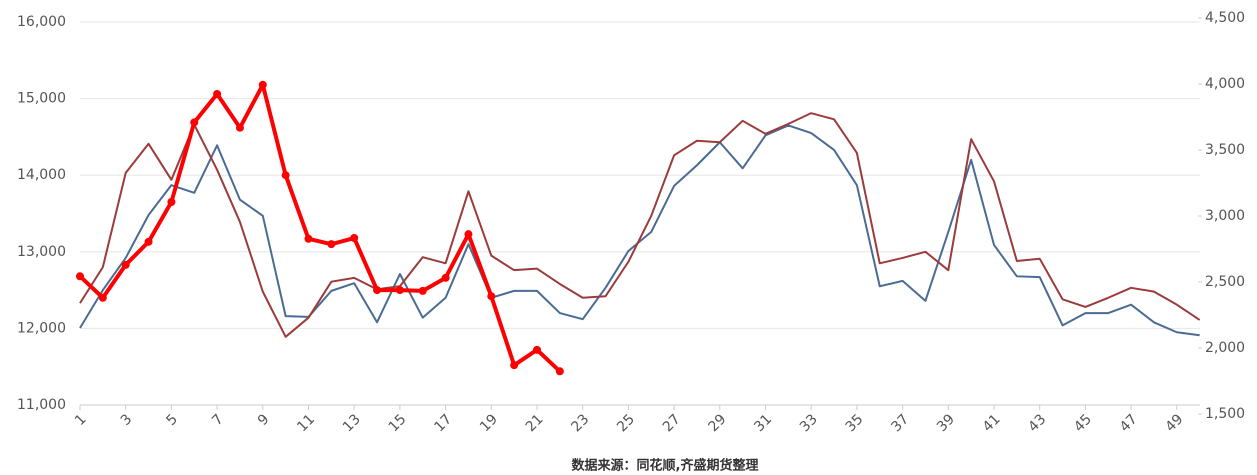 This screenshot has height=475, width=1257. Describe the element at coordinates (443, 423) in the screenshot. I see `x-tick-label: 17` at that location.